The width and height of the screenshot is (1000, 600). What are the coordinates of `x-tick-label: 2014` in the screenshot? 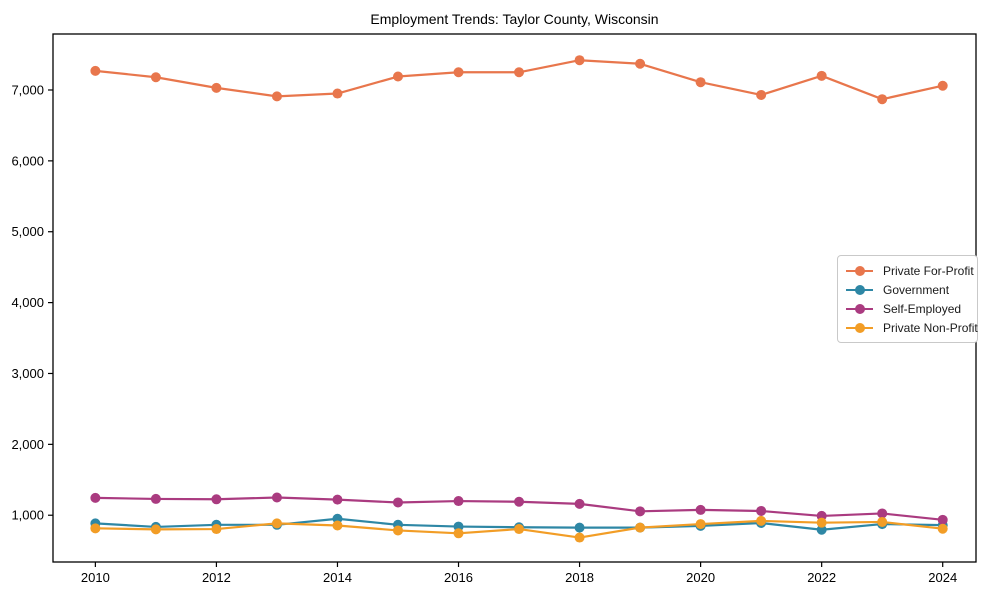 It's located at (337, 577).